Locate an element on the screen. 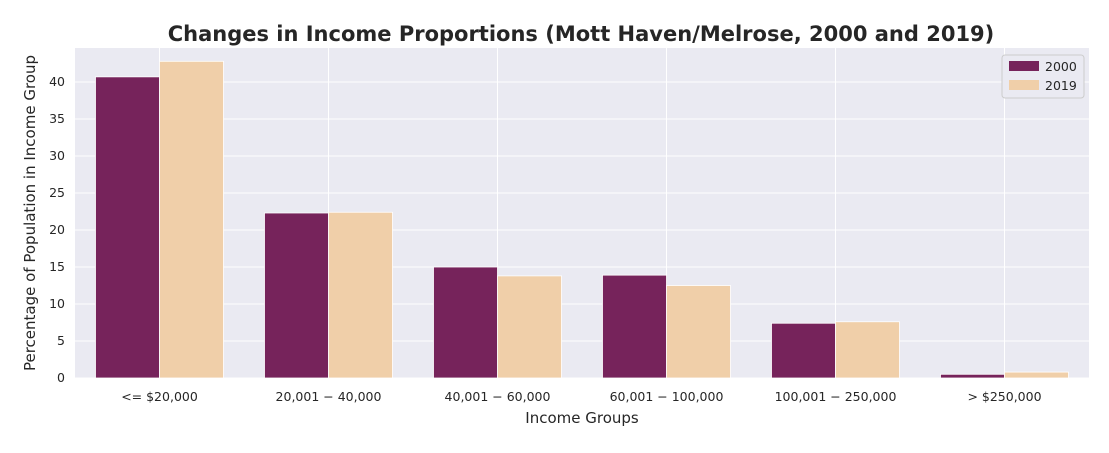  x-tick-label: <= $20,000 is located at coordinates (159, 396).